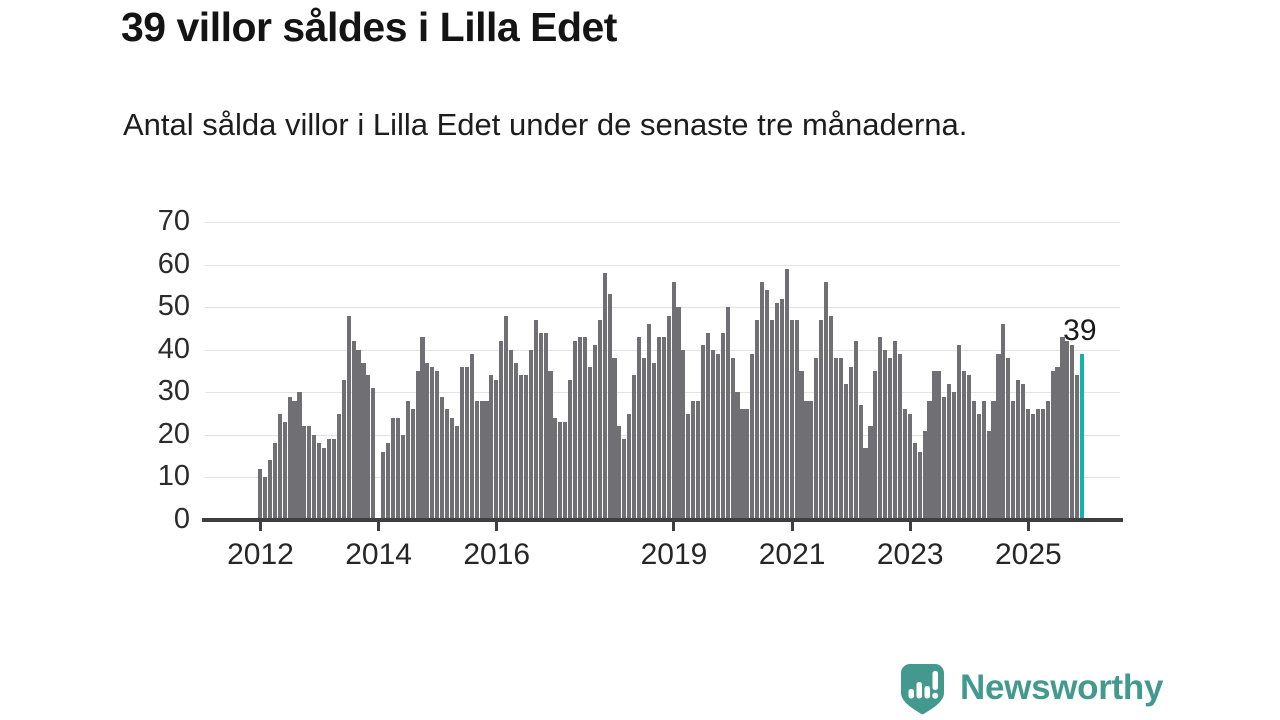 Image resolution: width=1280 pixels, height=720 pixels. What do you see at coordinates (181, 519) in the screenshot?
I see `y-axis-tick-label: 0` at bounding box center [181, 519].